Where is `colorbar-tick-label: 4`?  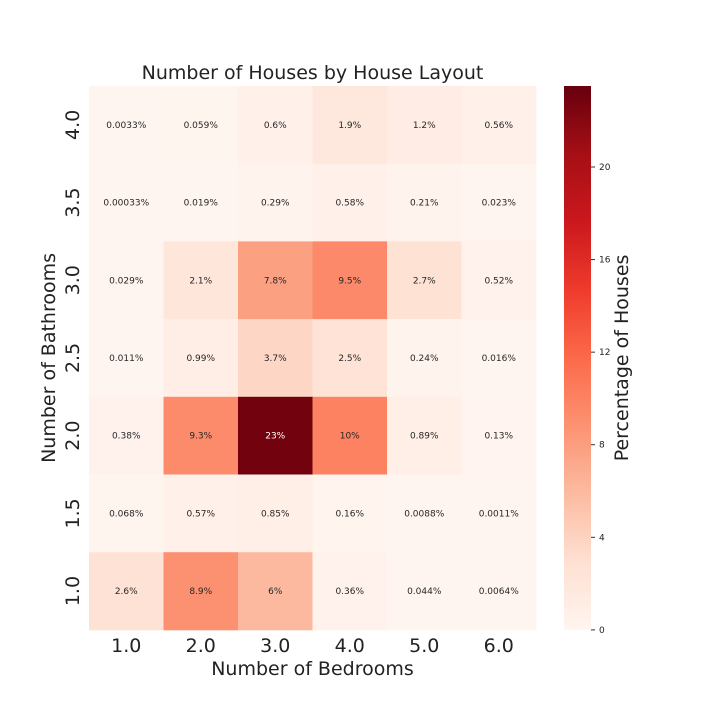 colorbar-tick-label: 4 is located at coordinates (602, 538).